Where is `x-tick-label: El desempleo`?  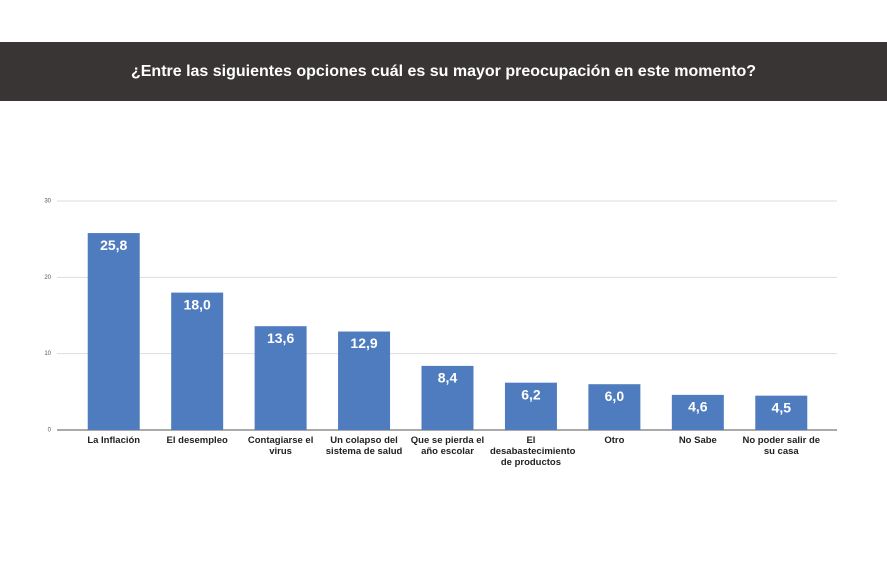
x-tick-label: El desempleo is located at coordinates (197, 440).